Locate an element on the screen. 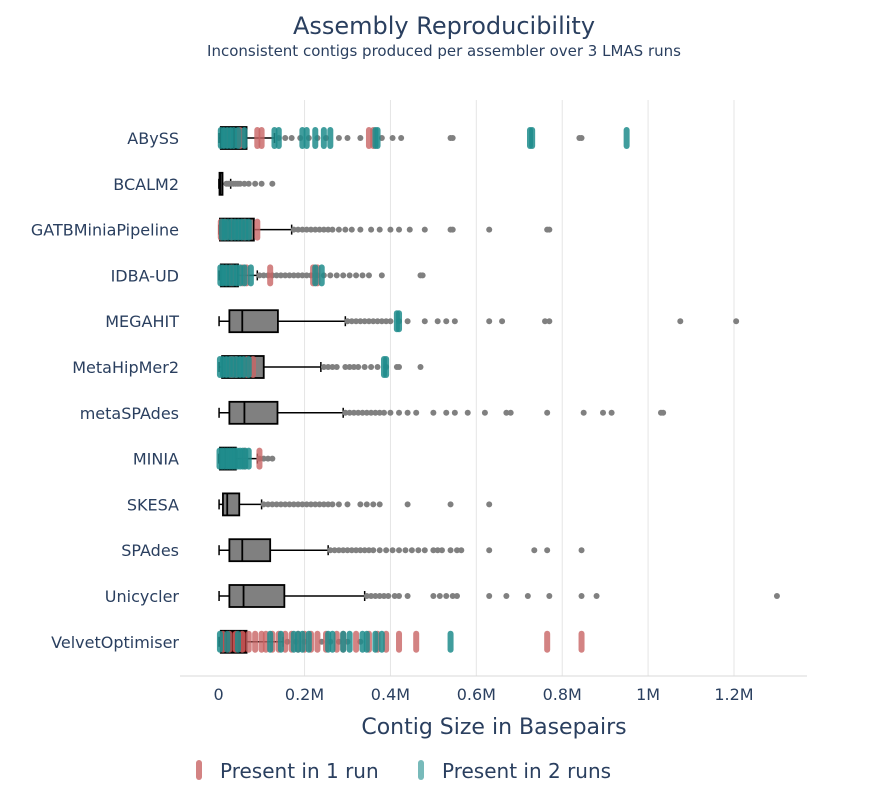 The image size is (888, 806). y-tick-label: MEGAHIT is located at coordinates (142, 321).